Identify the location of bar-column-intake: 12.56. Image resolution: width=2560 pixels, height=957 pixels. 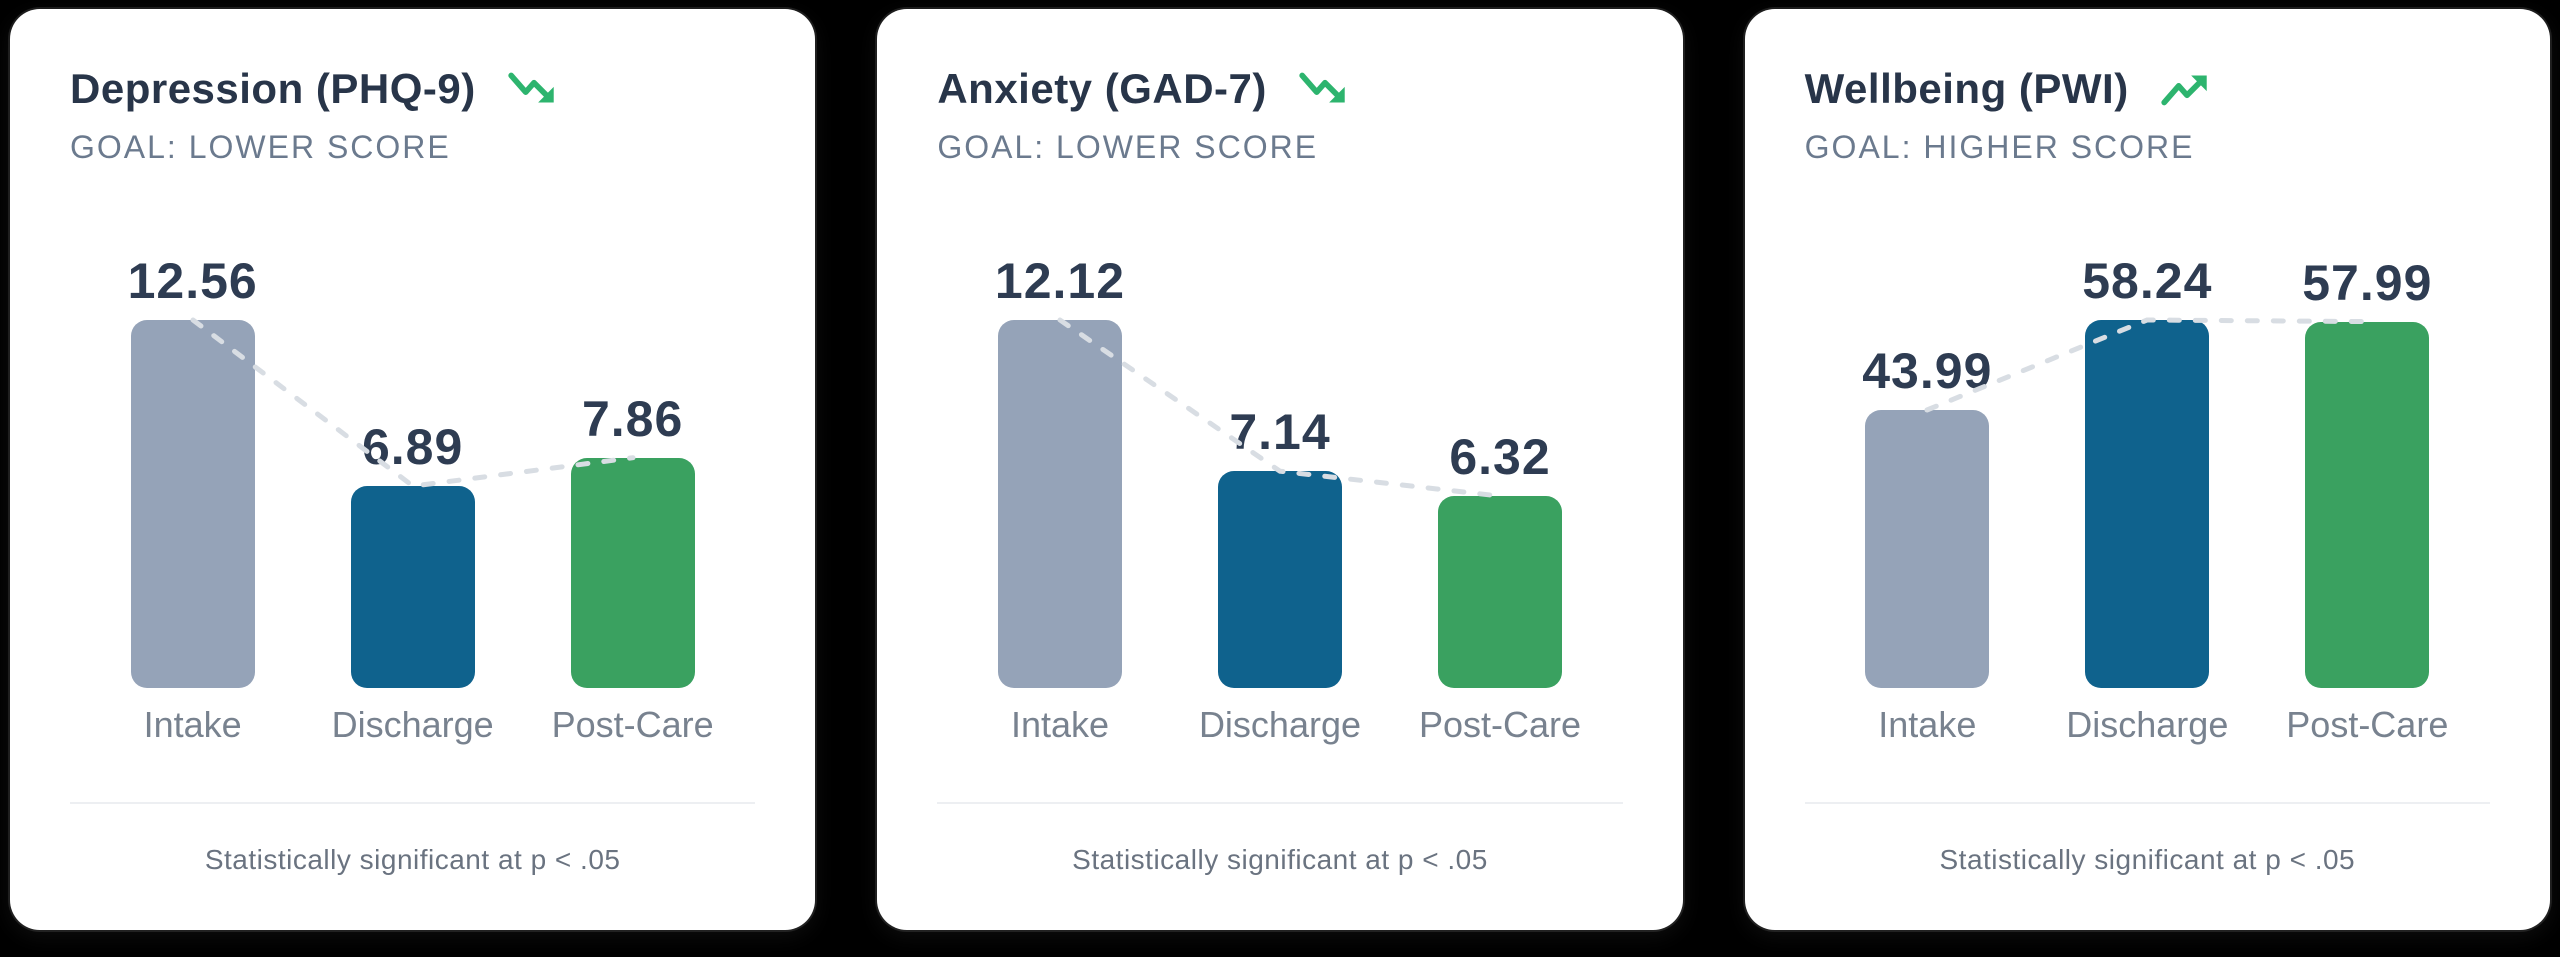
(193, 463).